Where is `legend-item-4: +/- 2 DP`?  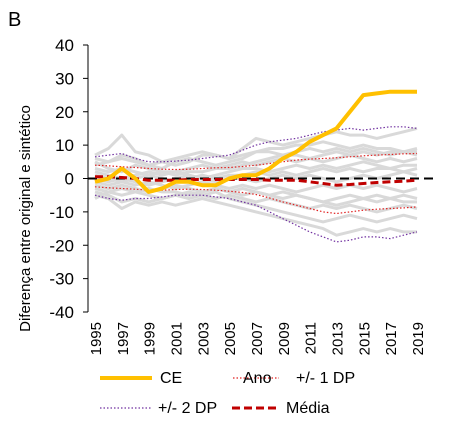 legend-item-4: +/- 2 DP is located at coordinates (158, 408).